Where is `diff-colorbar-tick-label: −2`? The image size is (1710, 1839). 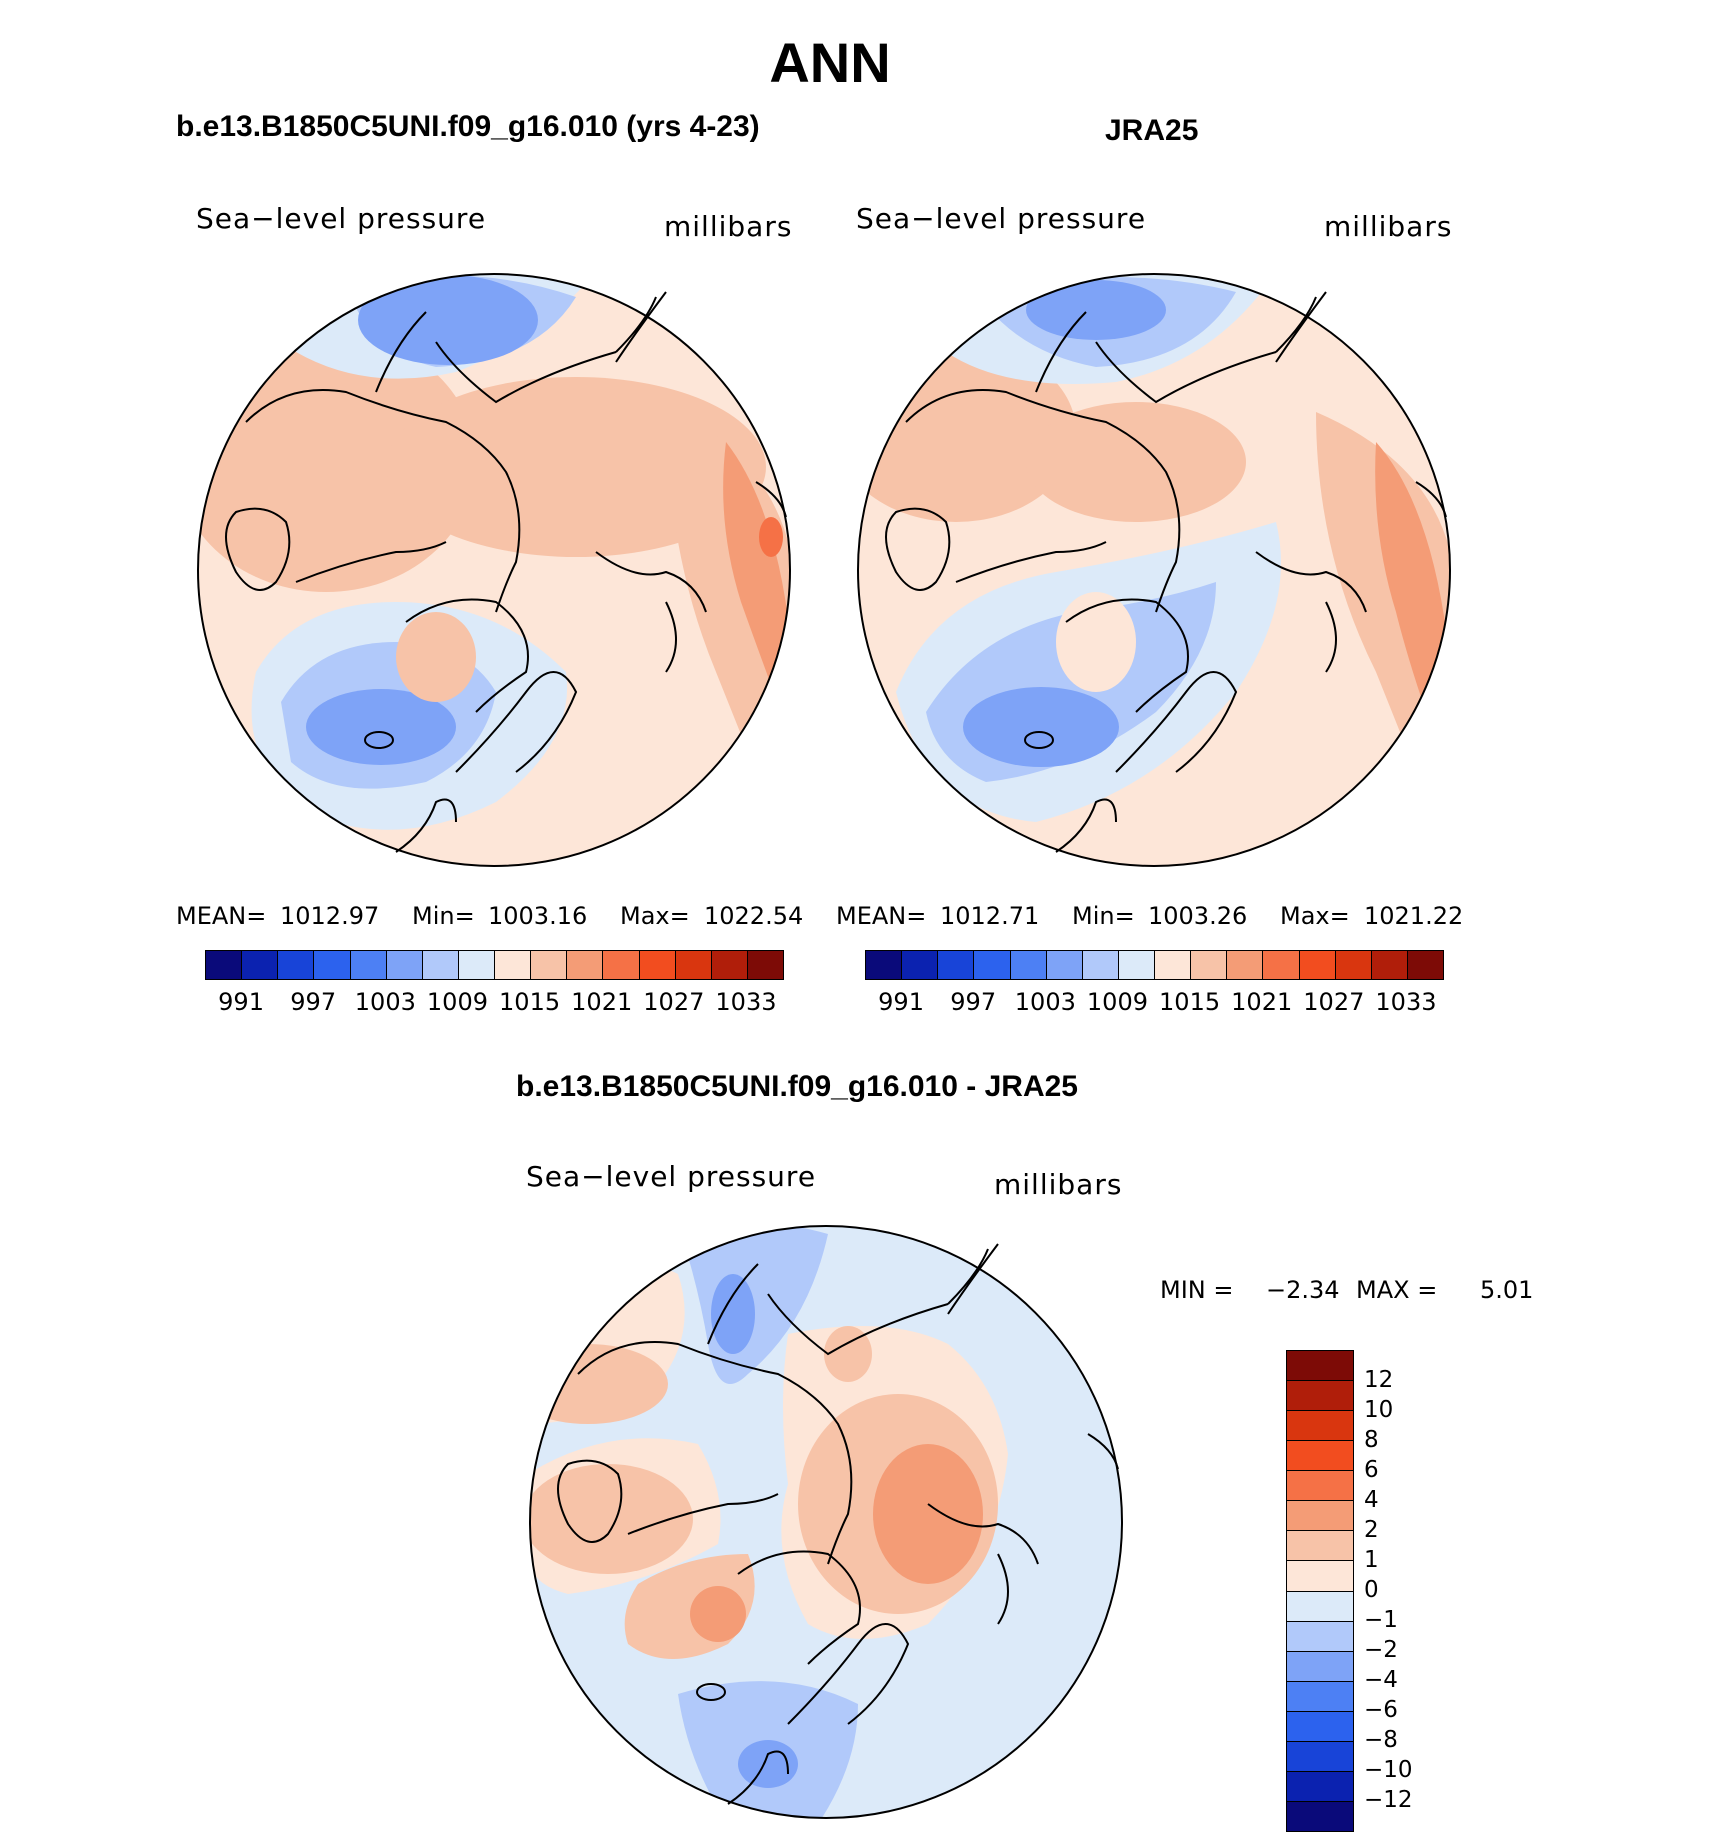 diff-colorbar-tick-label: −2 is located at coordinates (1381, 1650).